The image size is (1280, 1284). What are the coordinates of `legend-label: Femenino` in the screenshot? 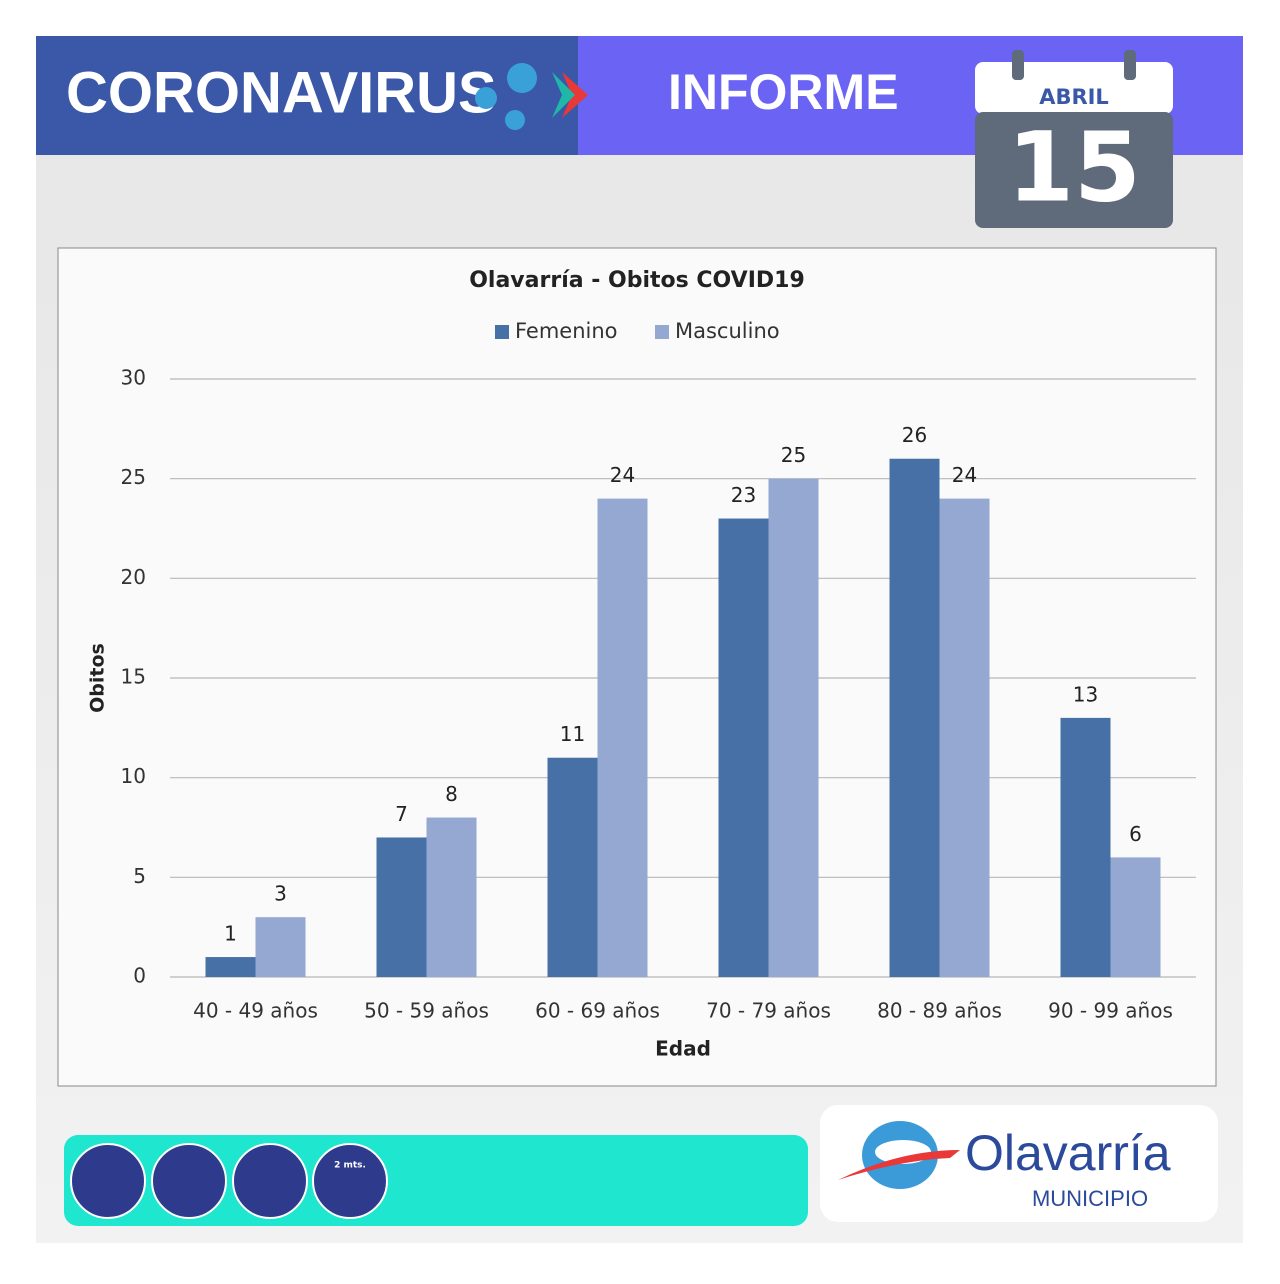 It's located at (566, 331).